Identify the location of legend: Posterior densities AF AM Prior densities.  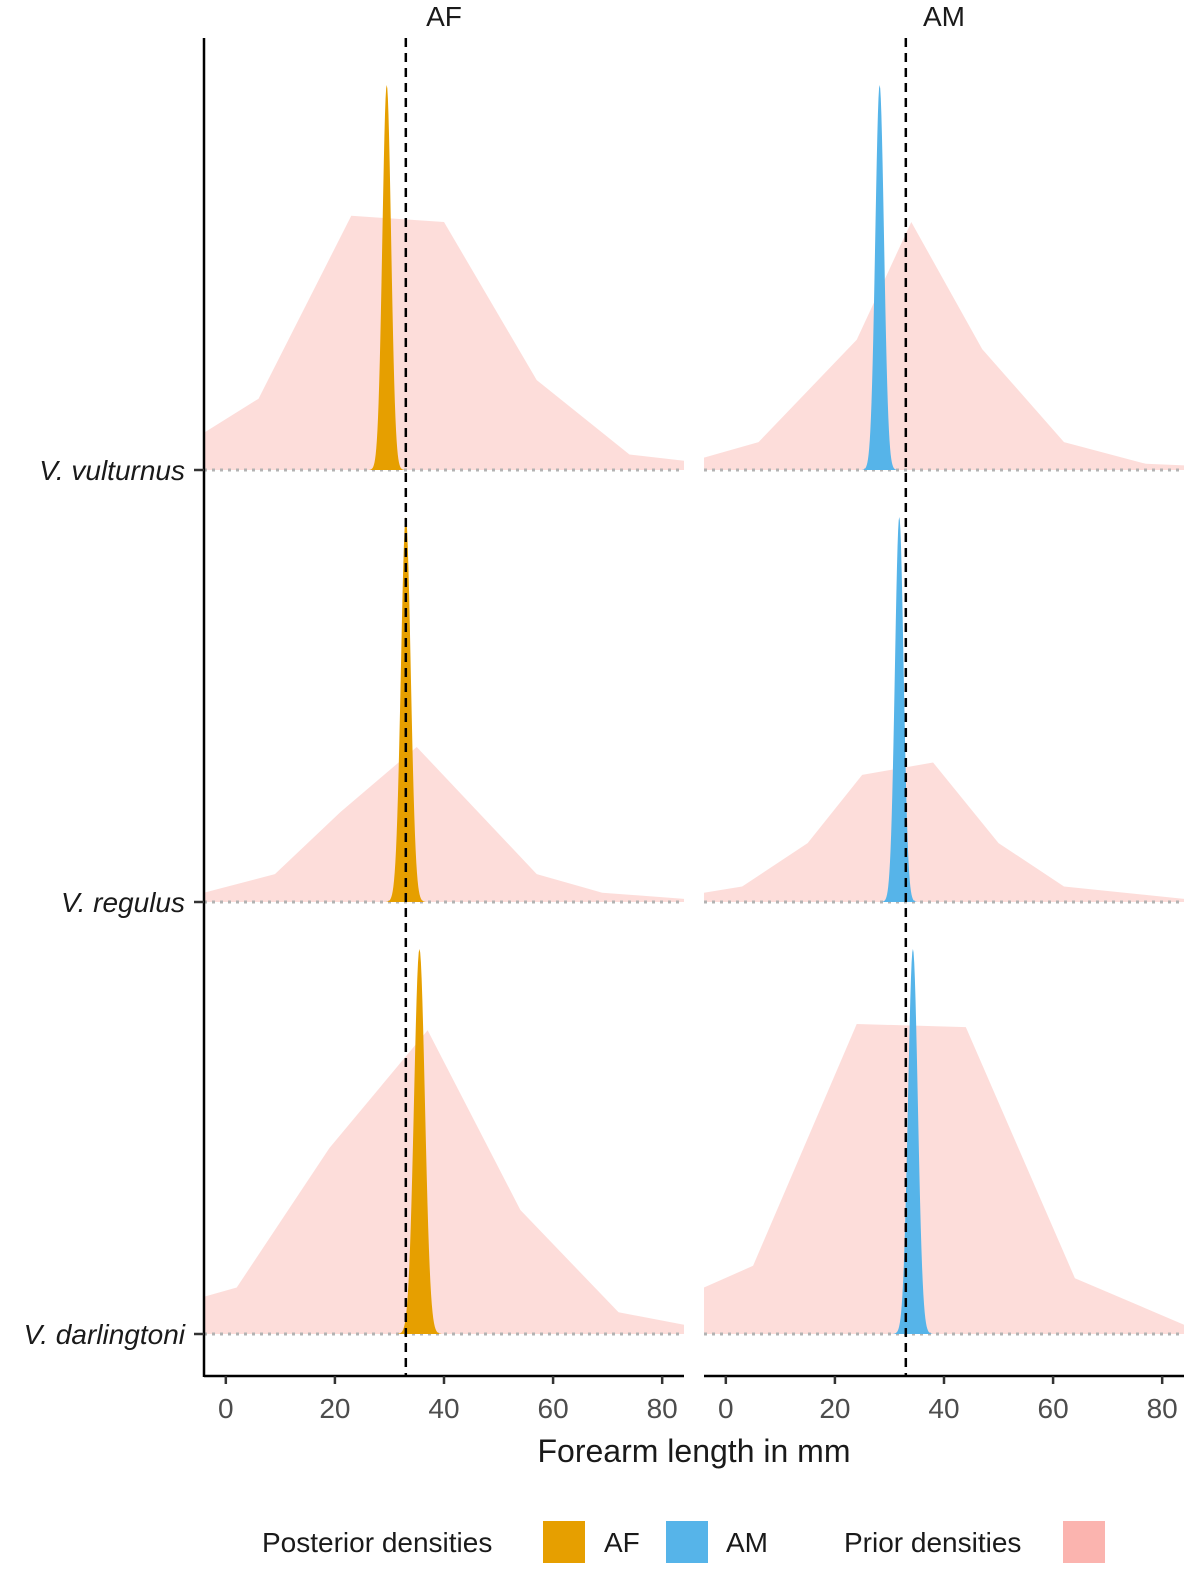
(683, 1542).